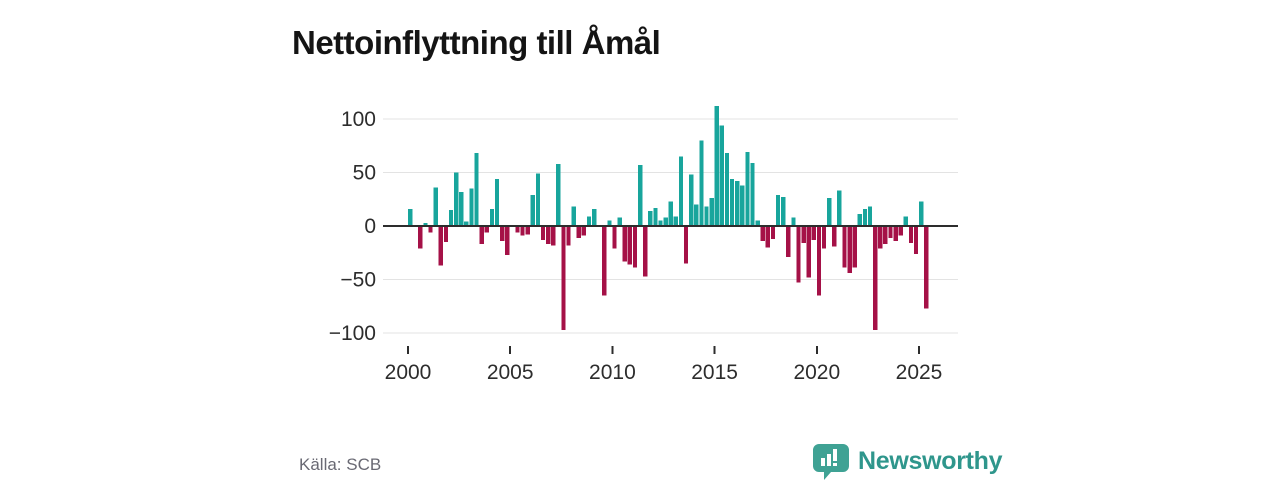 This screenshot has height=480, width=1280. I want to click on x-axis-tick-label: 2000, so click(408, 372).